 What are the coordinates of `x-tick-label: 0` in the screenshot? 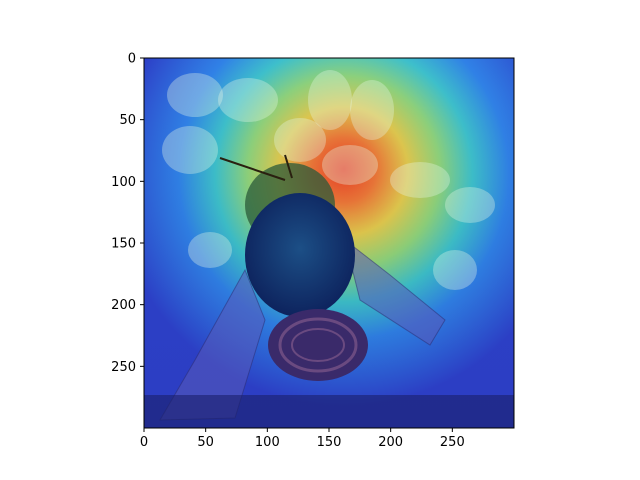 It's located at (144, 442).